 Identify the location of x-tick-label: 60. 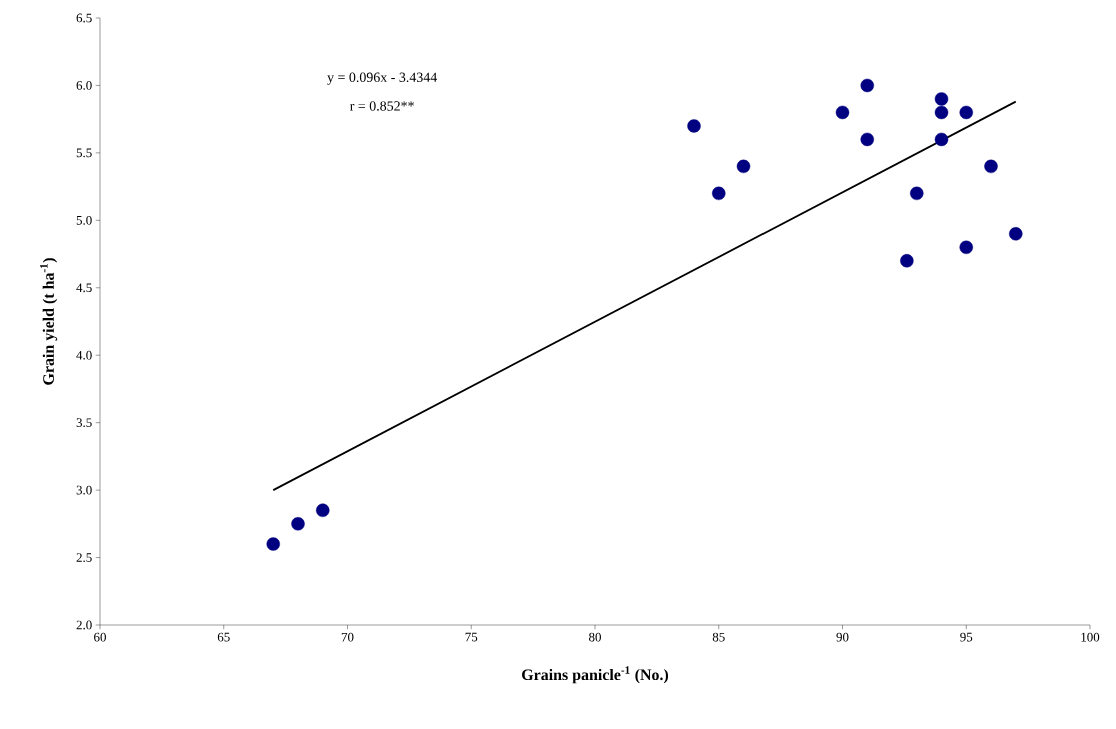
(100, 637).